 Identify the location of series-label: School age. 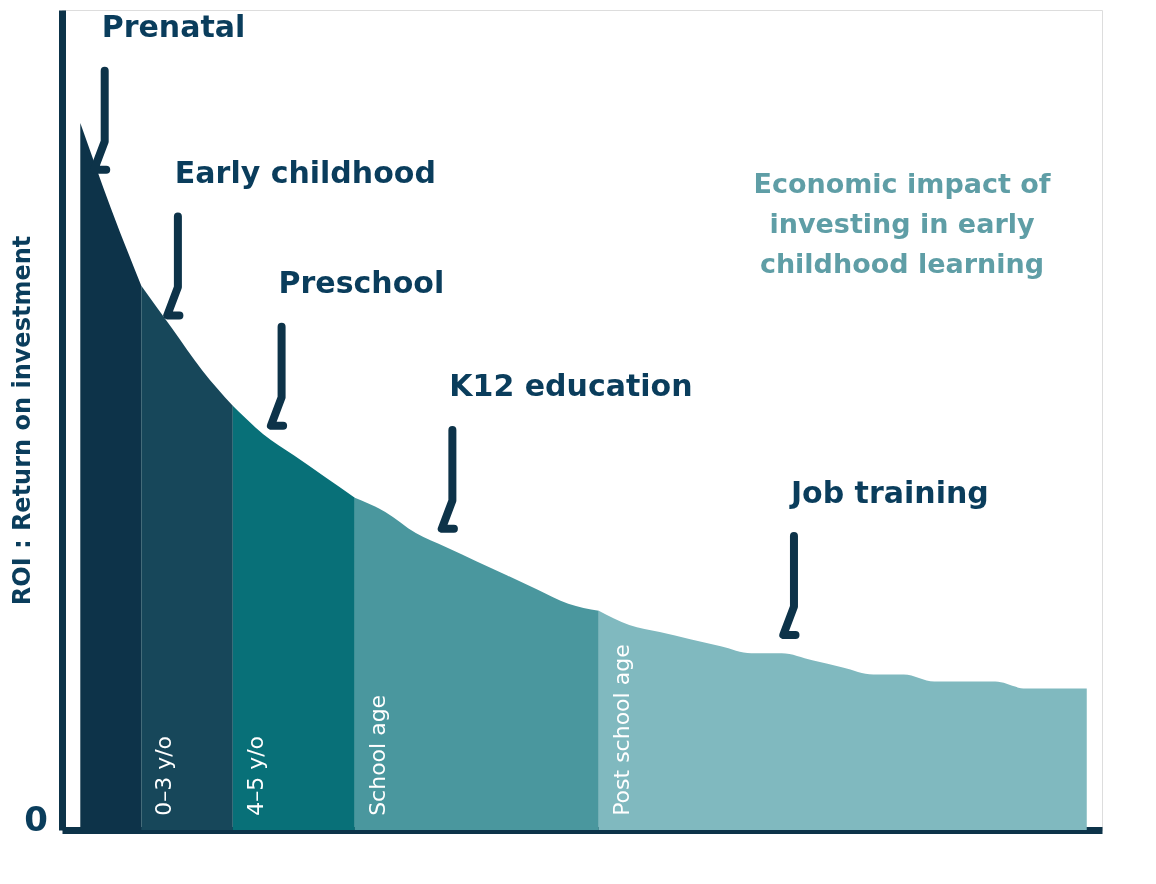
(377, 755).